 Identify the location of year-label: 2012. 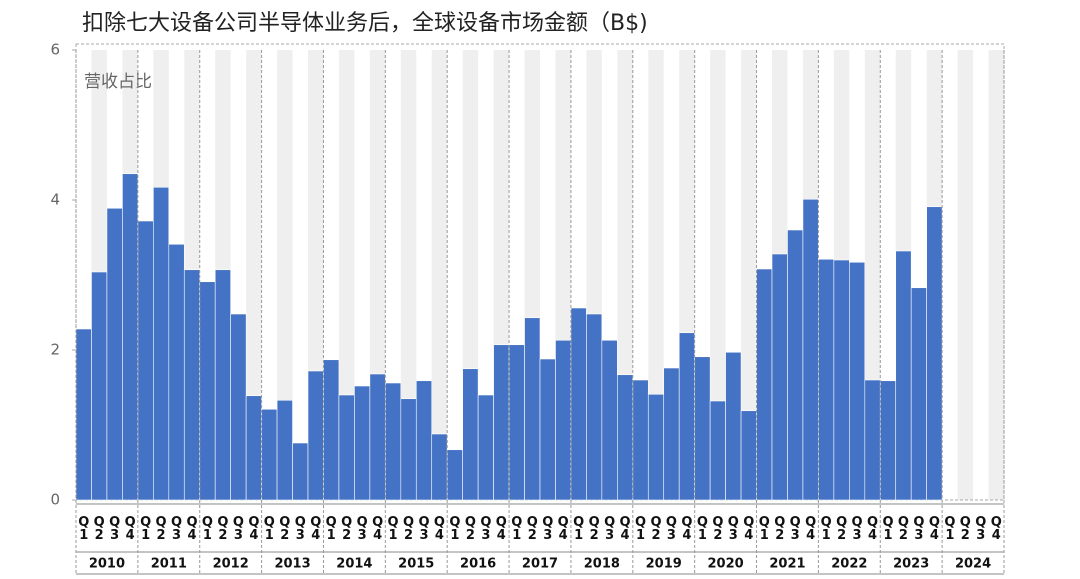
(231, 564).